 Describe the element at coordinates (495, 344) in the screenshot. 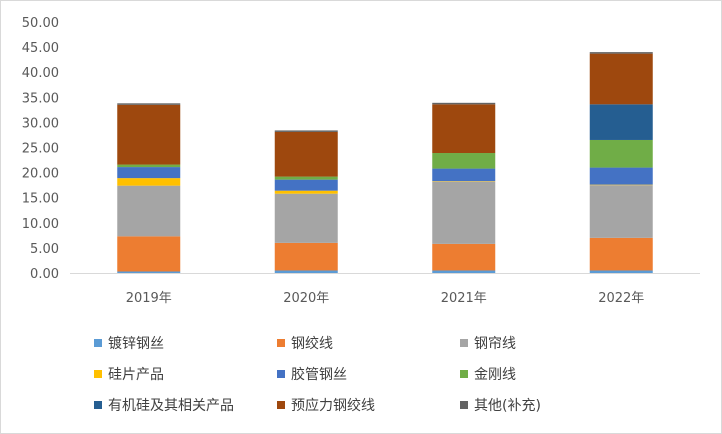

I see `legend-label: 钢帘线` at that location.